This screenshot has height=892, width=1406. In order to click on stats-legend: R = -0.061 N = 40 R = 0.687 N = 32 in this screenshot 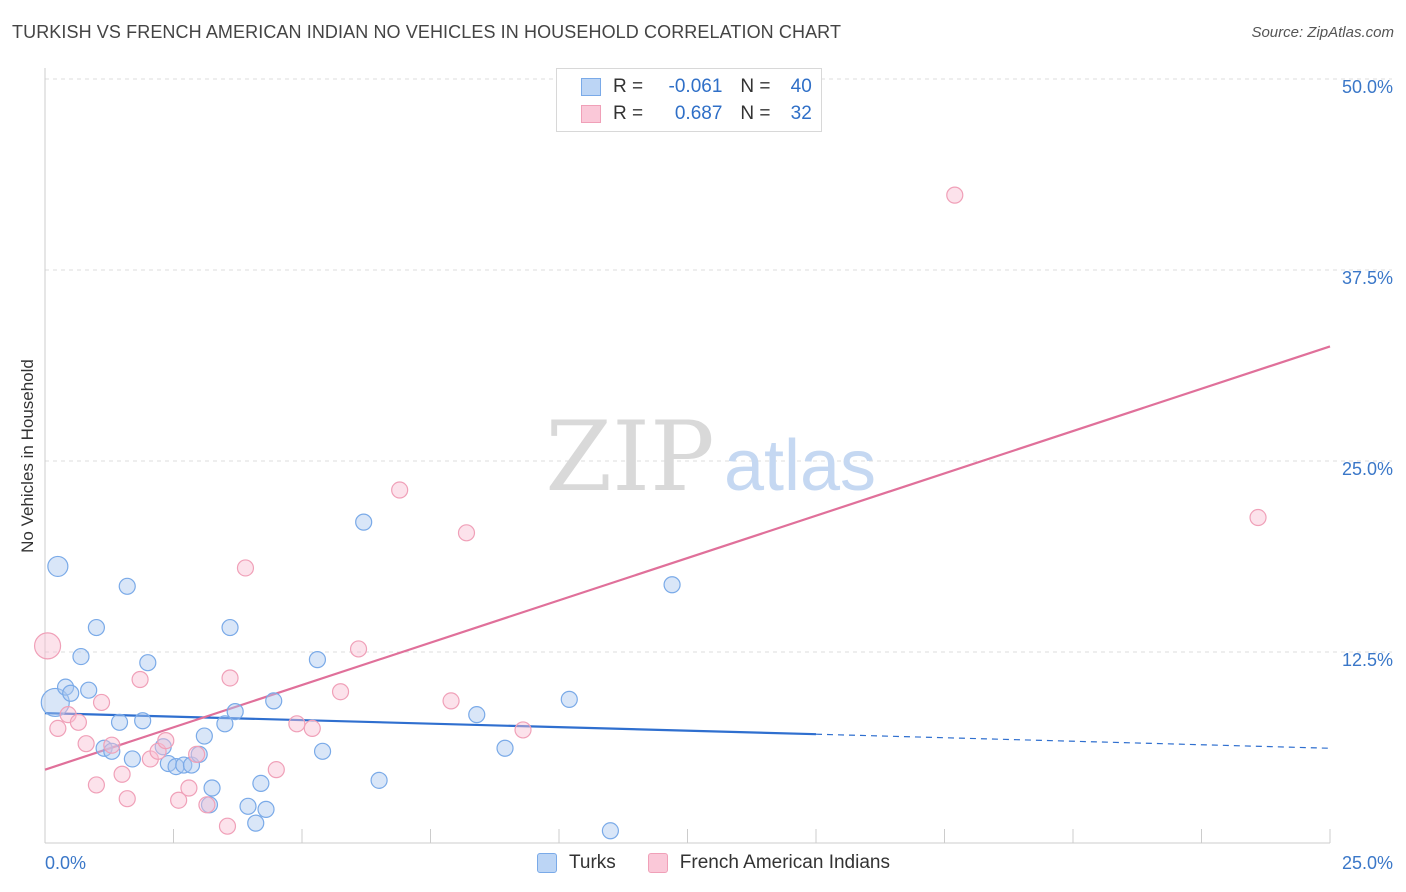, I will do `click(689, 100)`.